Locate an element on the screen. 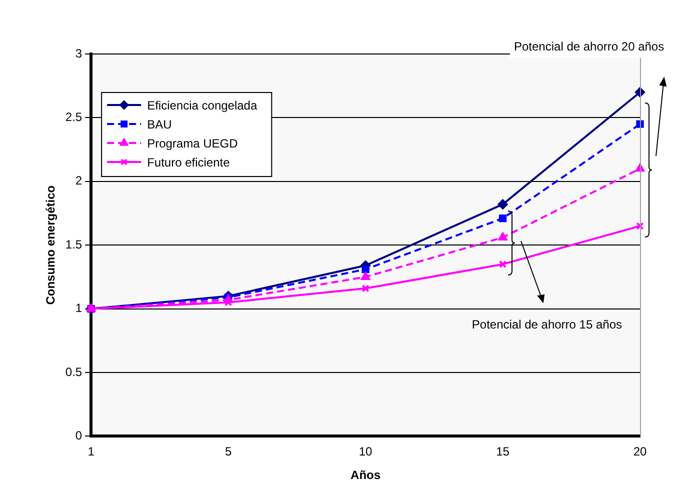 Image resolution: width=686 pixels, height=493 pixels. x-tick-label: 1 is located at coordinates (91, 451).